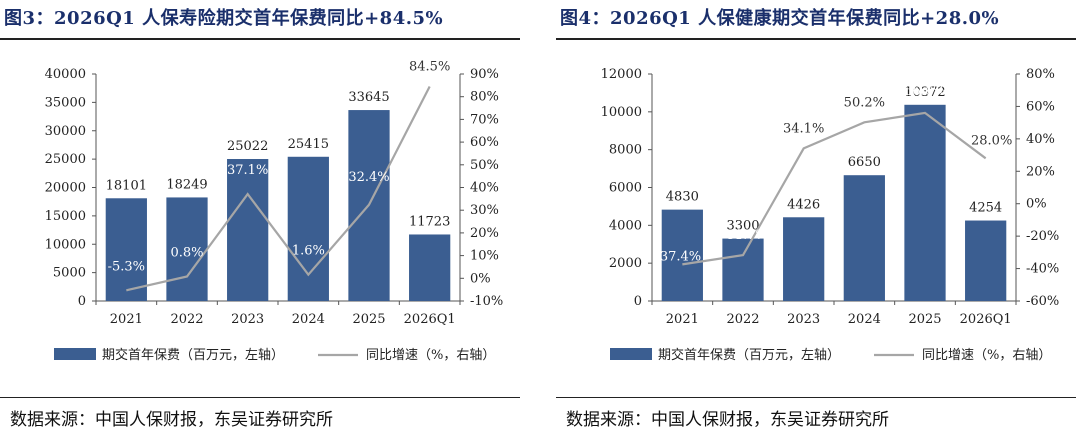  I want to click on bar-data-label: 18249, so click(186, 184).